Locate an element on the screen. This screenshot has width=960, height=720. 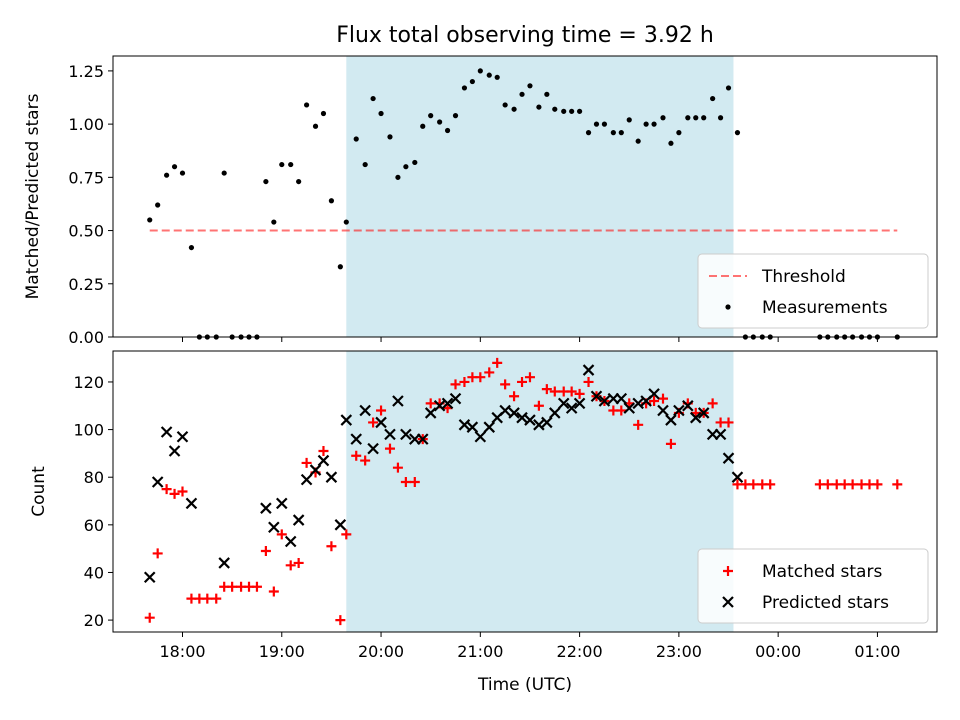
legend-label: Measurements is located at coordinates (825, 308).